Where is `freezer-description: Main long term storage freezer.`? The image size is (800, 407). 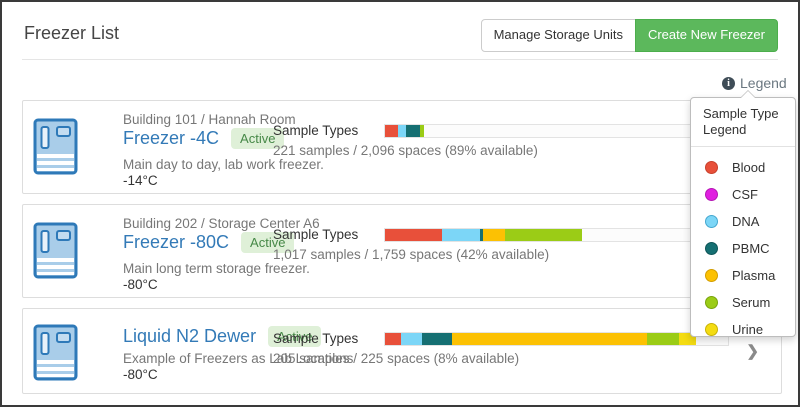 freezer-description: Main long term storage freezer. is located at coordinates (216, 268).